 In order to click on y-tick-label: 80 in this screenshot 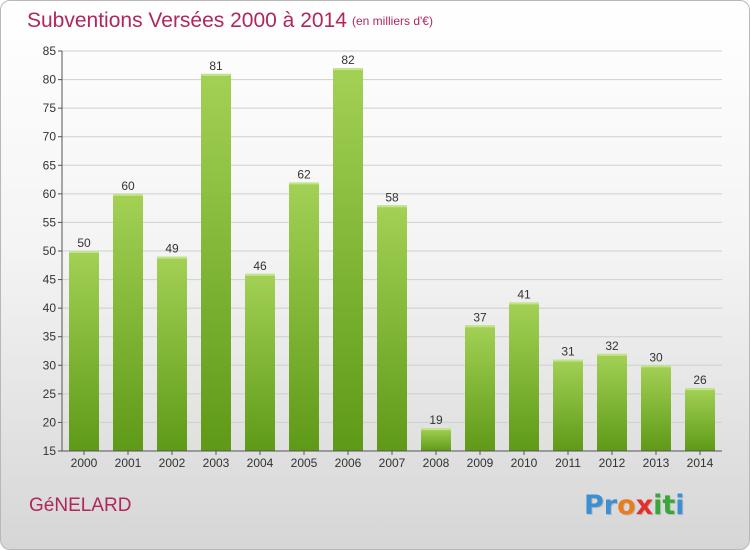, I will do `click(50, 80)`.